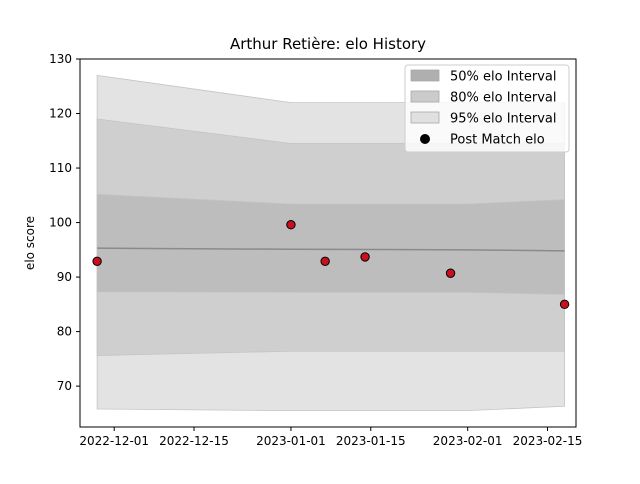 The image size is (640, 484). What do you see at coordinates (30, 243) in the screenshot?
I see `y-axis-label: elo score` at bounding box center [30, 243].